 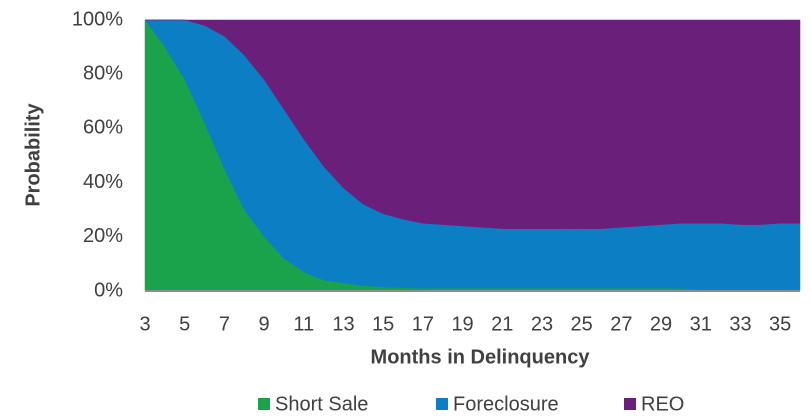 I want to click on x-tick-label: 27, so click(x=621, y=324).